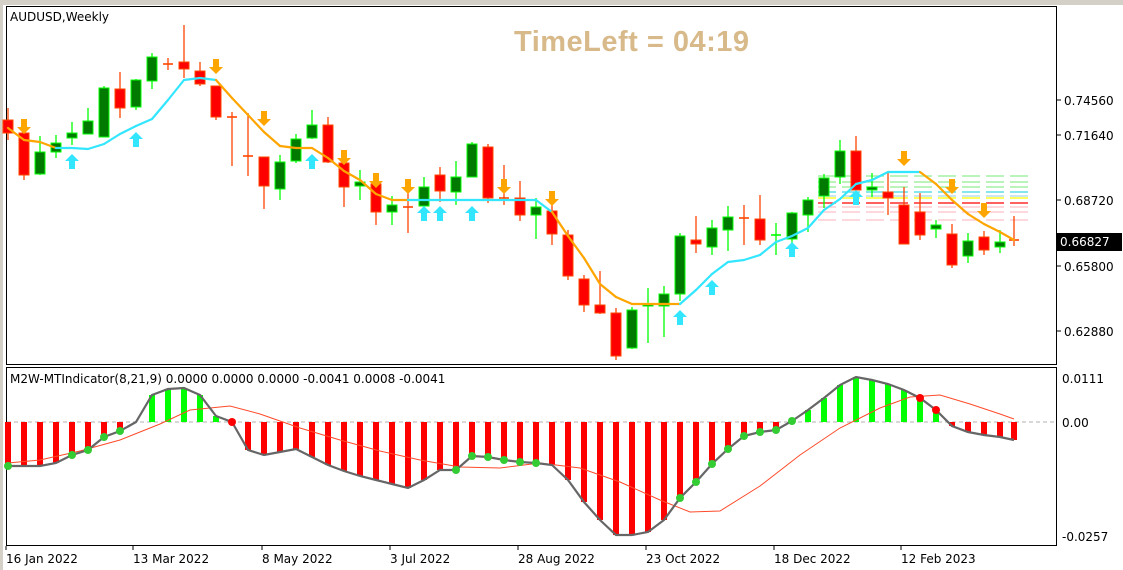 This screenshot has height=570, width=1123. Describe the element at coordinates (812, 559) in the screenshot. I see `x-tick-label: 18 Dec 2022` at that location.